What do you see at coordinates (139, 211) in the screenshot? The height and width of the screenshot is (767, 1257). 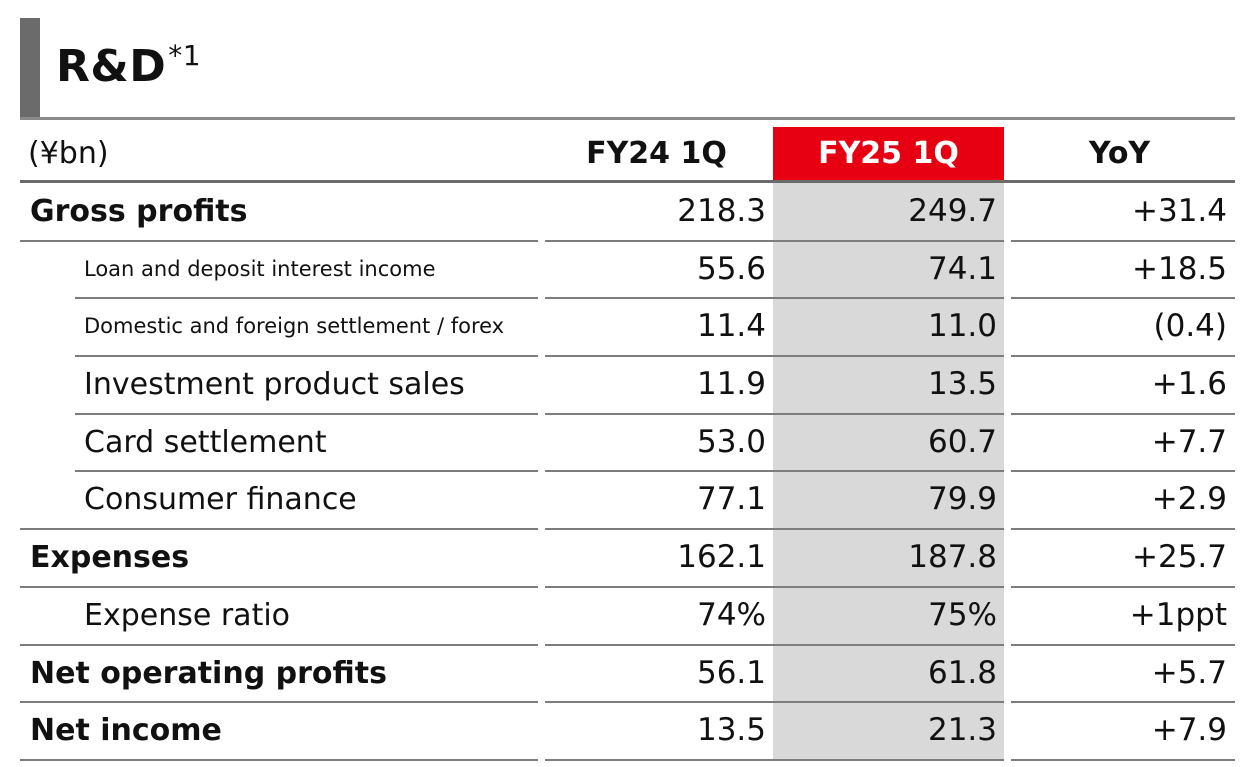 I see `row-label: Gross profits` at bounding box center [139, 211].